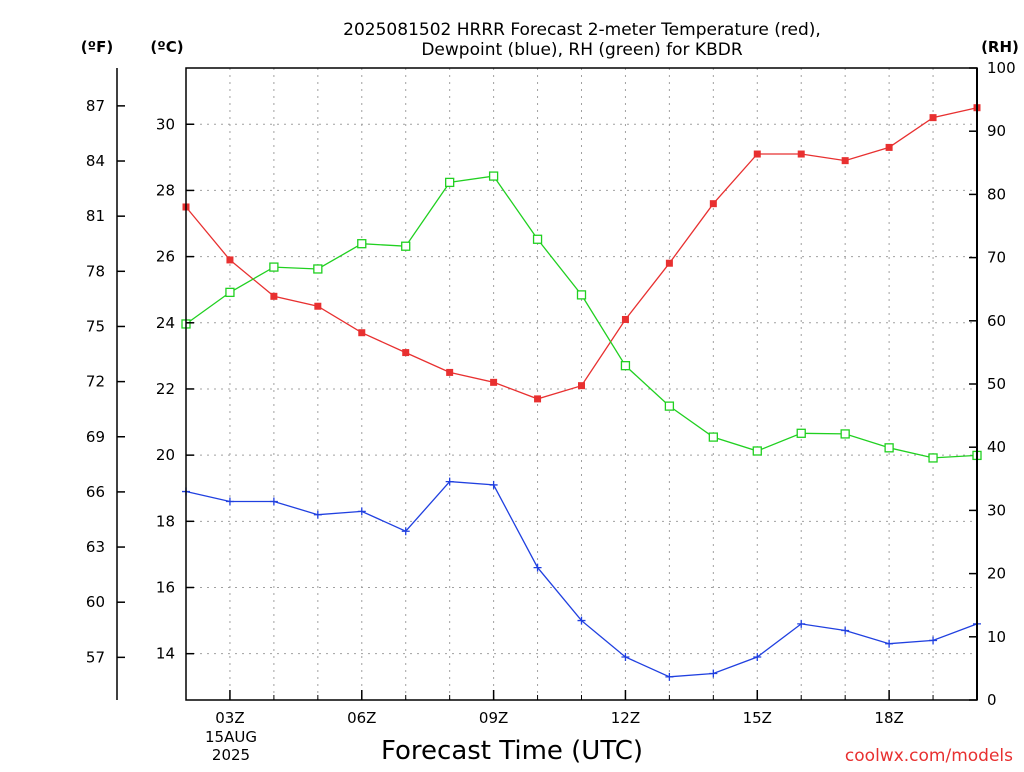  What do you see at coordinates (512, 751) in the screenshot?
I see `x-axis-label: Forecast Time (UTC)` at bounding box center [512, 751].